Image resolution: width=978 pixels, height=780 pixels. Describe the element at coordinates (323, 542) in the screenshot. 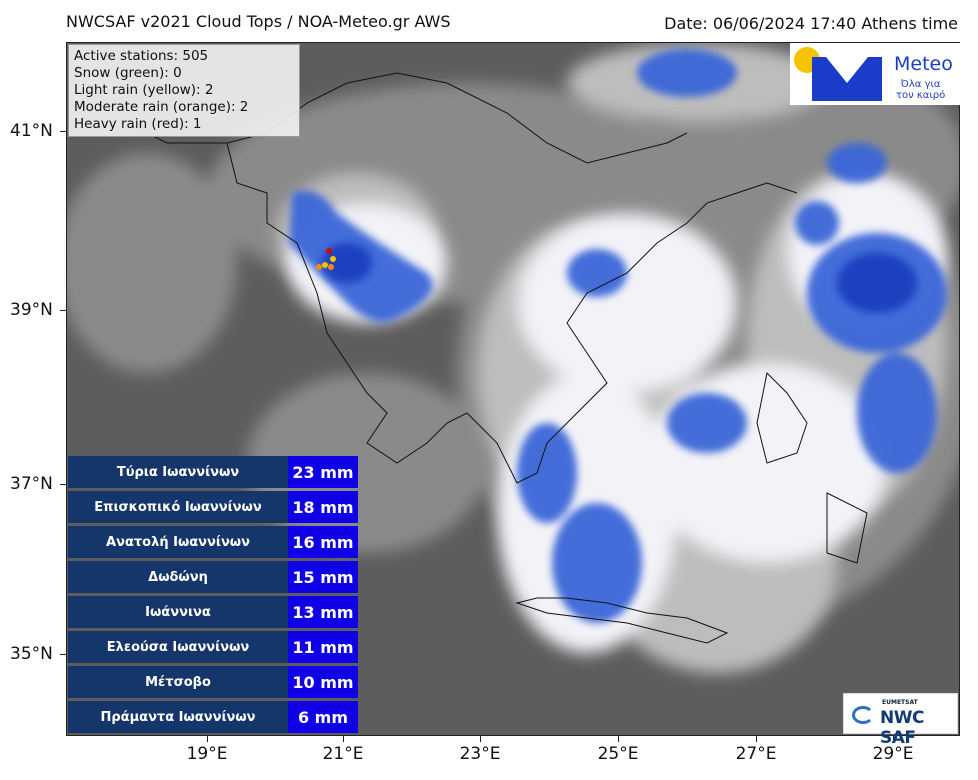

I see `rain-value: 16 mm` at that location.